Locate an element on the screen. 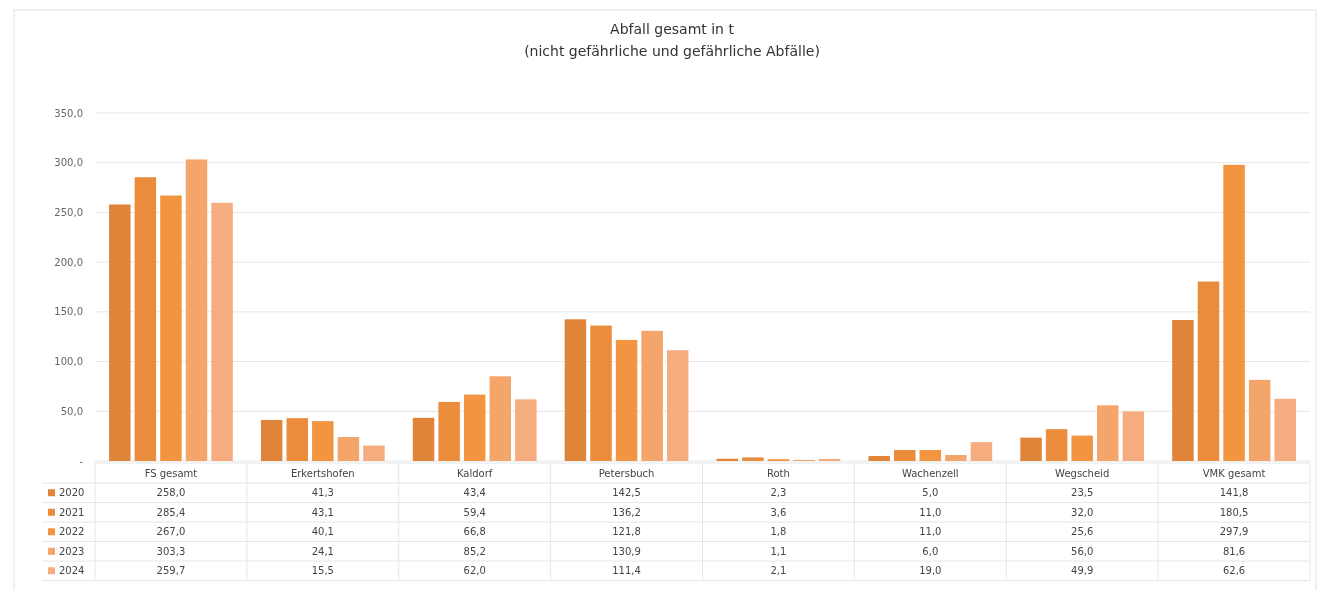  y-tick-label: 200,0 is located at coordinates (68, 262).